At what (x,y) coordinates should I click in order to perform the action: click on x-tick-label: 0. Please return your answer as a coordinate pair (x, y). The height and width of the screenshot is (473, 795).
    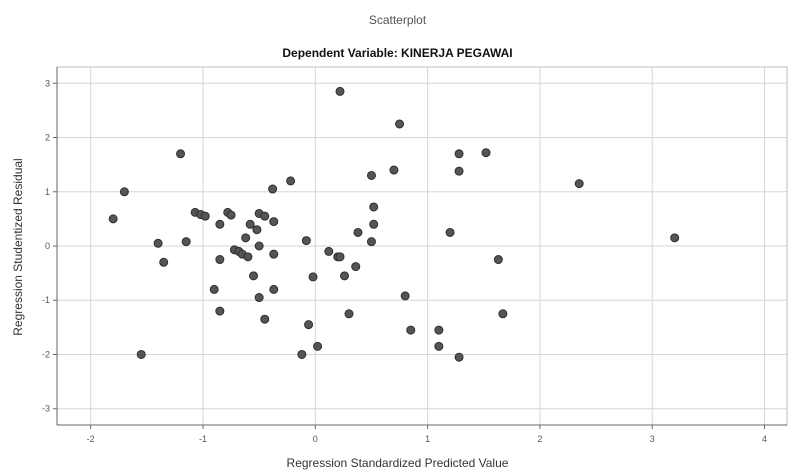
    Looking at the image, I should click on (315, 439).